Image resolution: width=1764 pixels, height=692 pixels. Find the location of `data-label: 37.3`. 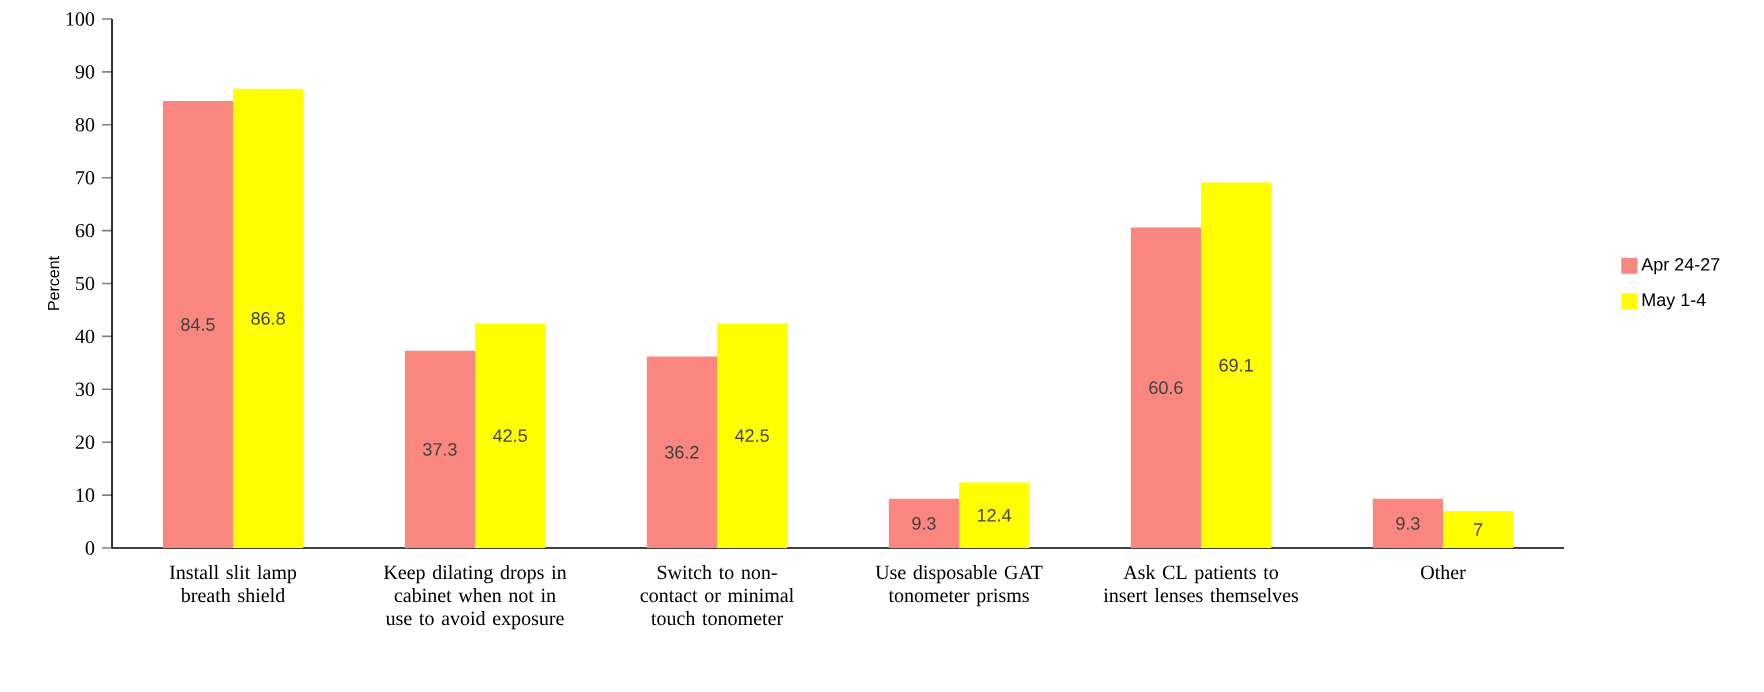

data-label: 37.3 is located at coordinates (440, 449).